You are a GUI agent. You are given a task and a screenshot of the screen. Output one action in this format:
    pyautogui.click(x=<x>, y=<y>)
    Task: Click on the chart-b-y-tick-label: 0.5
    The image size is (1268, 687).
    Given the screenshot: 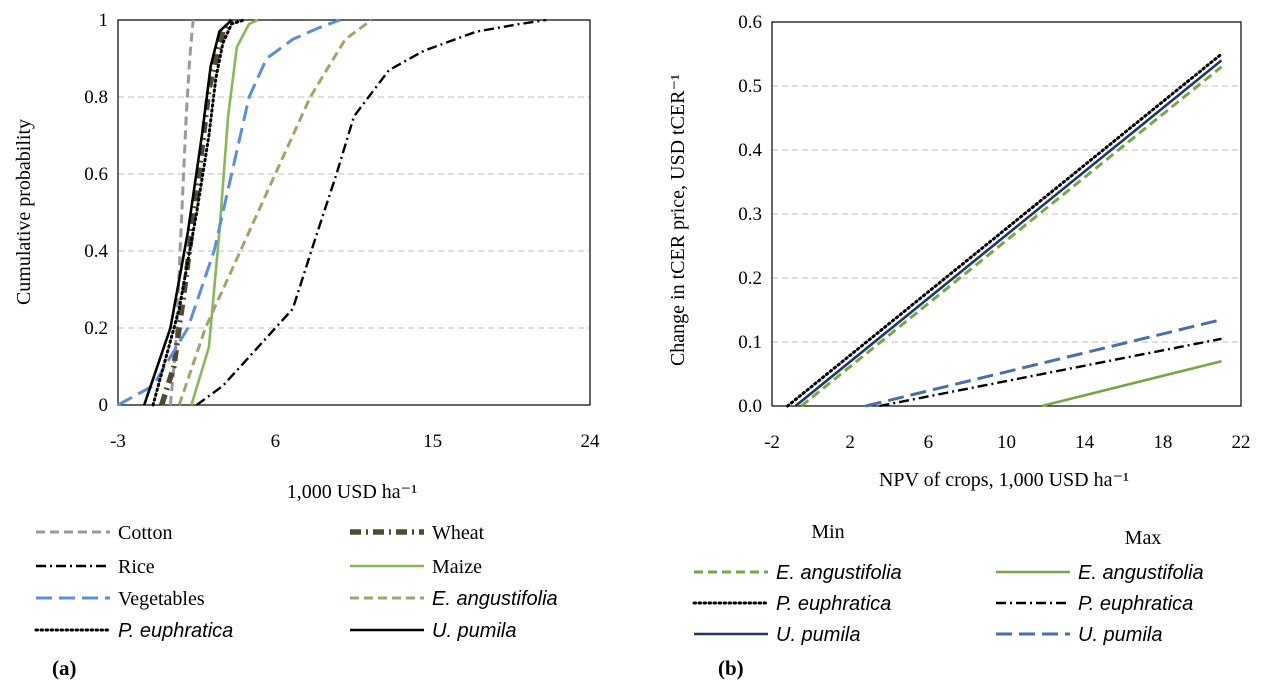 What is the action you would take?
    pyautogui.click(x=750, y=86)
    